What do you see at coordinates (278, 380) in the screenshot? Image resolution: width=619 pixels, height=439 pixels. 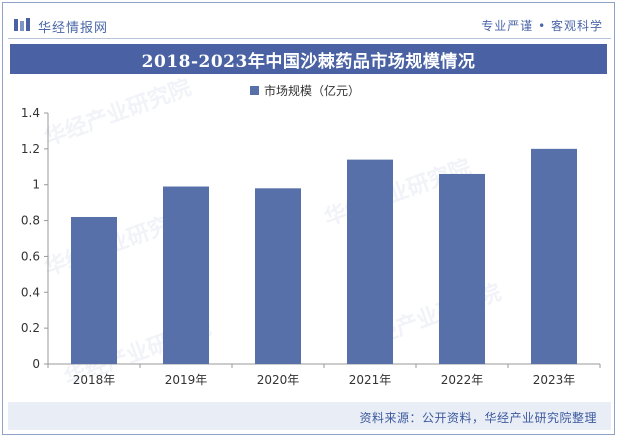 I see `x-tick-label: 2020年` at bounding box center [278, 380].